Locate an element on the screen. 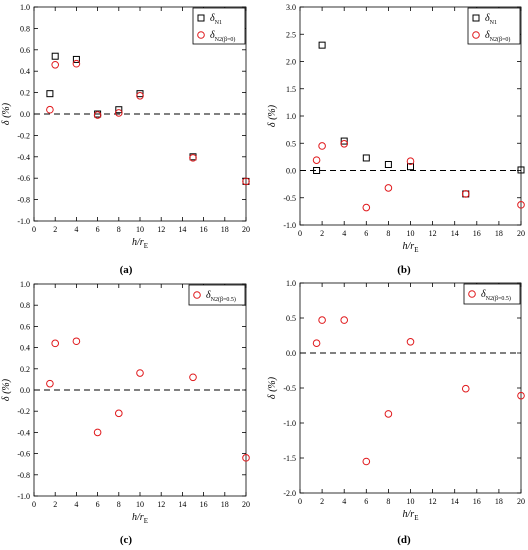 This screenshot has width=528, height=550. legend-label-sub: N2(β=0) is located at coordinates (500, 39).